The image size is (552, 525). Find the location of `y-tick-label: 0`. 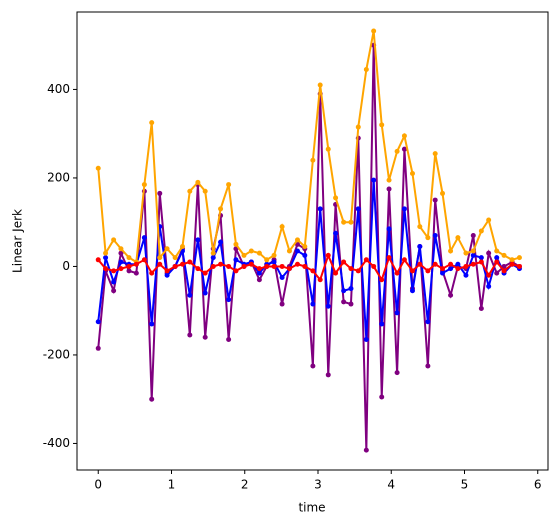

y-tick-label: 0 is located at coordinates (66, 266).